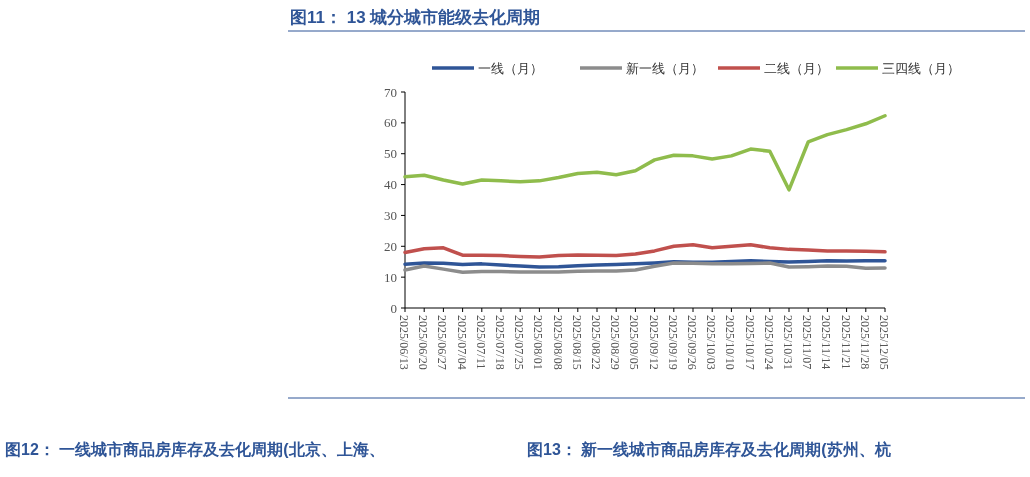  What do you see at coordinates (519, 342) in the screenshot?
I see `x-tick-label: 2025/07/25` at bounding box center [519, 342].